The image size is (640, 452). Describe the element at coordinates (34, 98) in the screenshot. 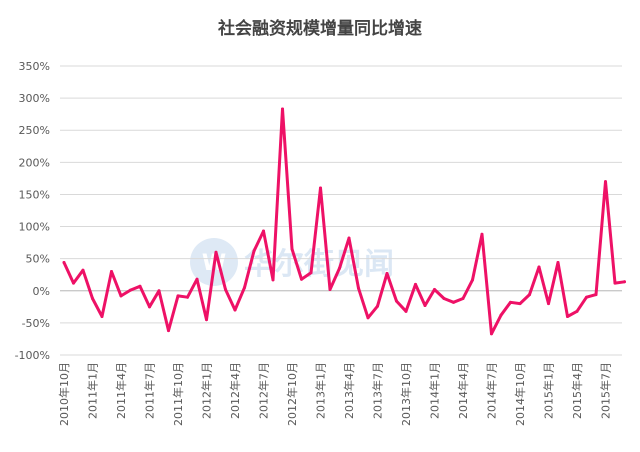

I see `y-tick-label: 300%` at that location.